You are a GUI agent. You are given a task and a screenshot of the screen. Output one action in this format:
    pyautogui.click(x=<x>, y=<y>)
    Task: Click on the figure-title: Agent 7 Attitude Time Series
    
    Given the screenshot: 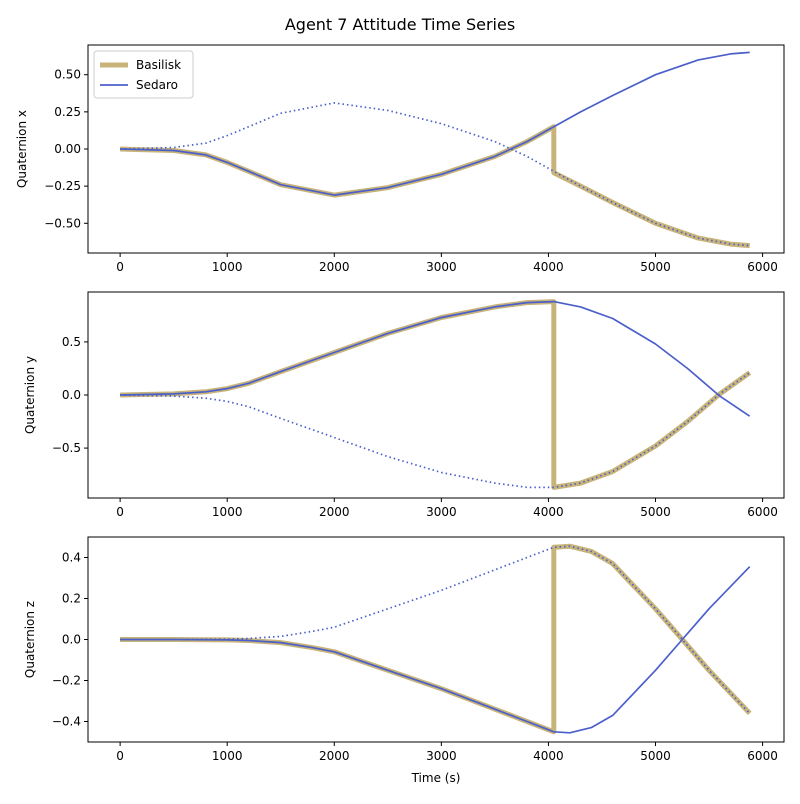 What is the action you would take?
    pyautogui.click(x=400, y=24)
    